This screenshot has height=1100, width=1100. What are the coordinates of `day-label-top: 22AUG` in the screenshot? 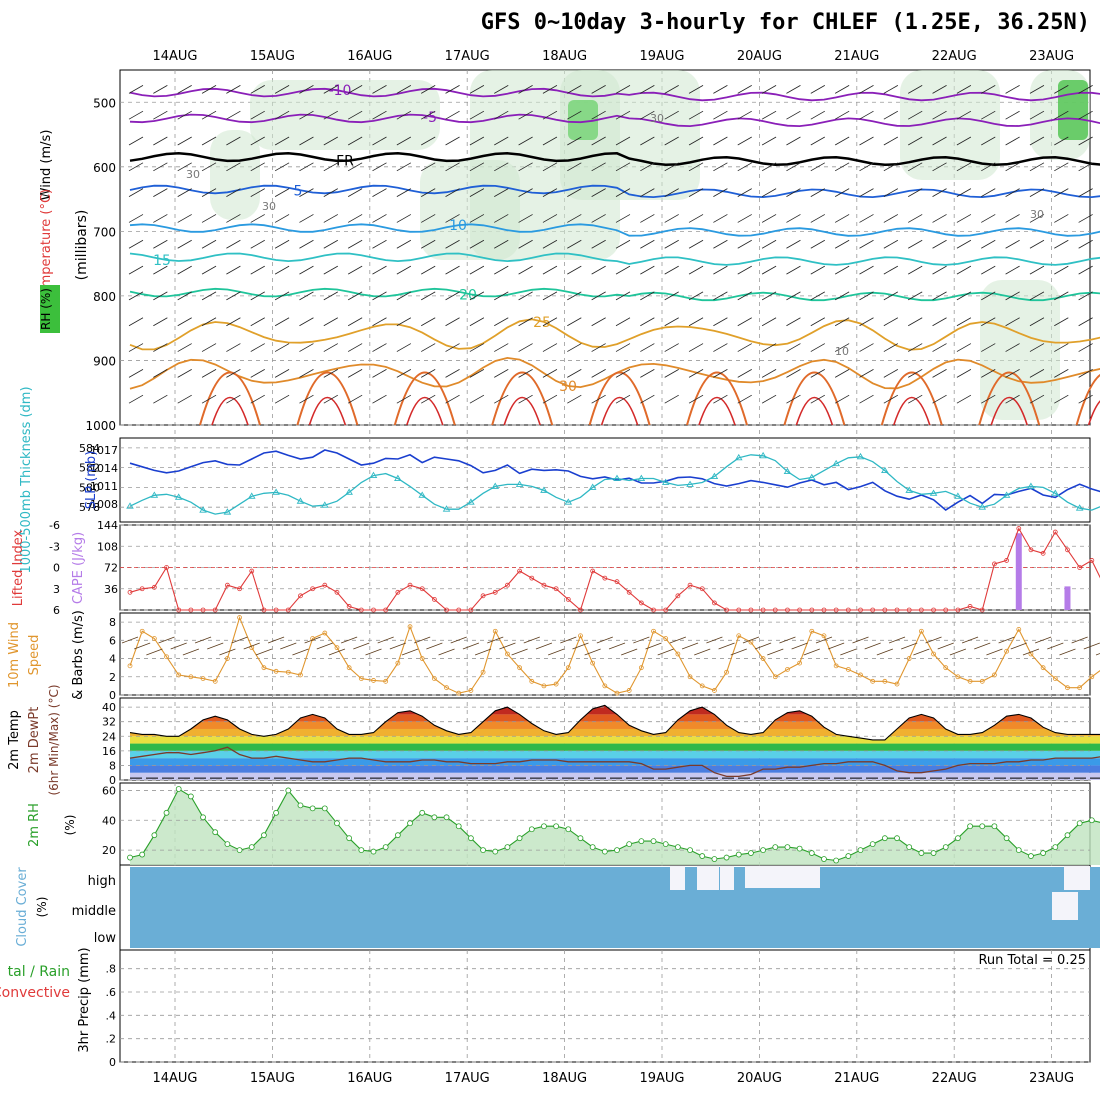 It's located at (954, 56).